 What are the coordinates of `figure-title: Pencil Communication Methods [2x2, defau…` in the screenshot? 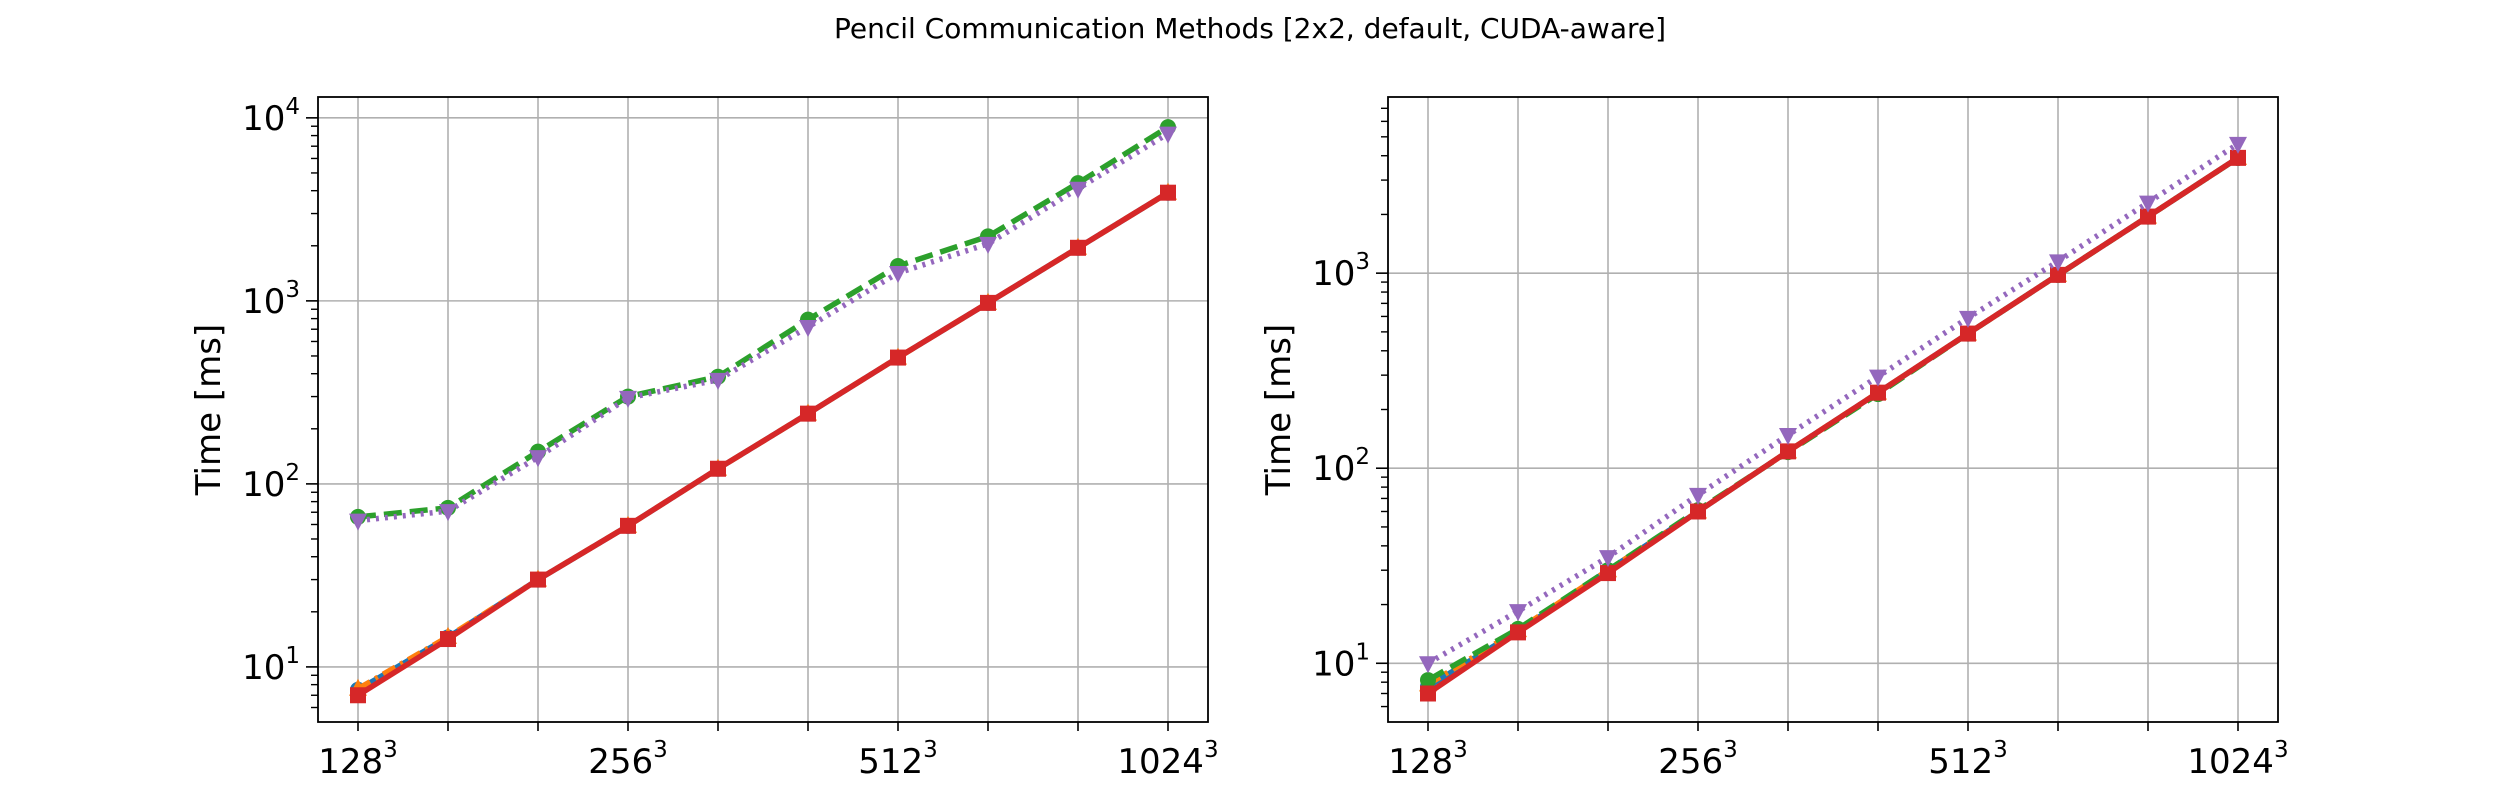 It's located at (1250, 28).